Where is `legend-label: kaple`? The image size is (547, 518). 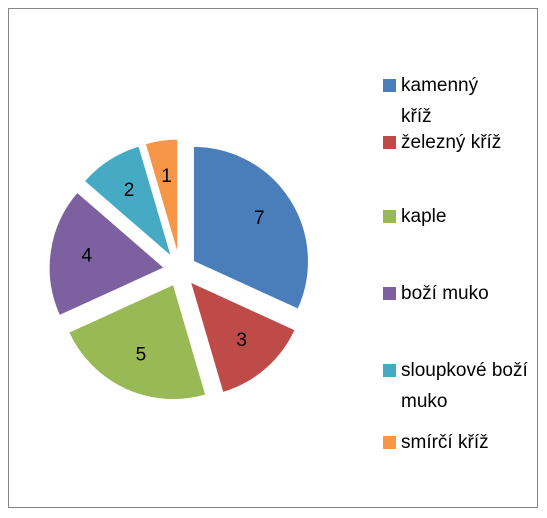 legend-label: kaple is located at coordinates (424, 216).